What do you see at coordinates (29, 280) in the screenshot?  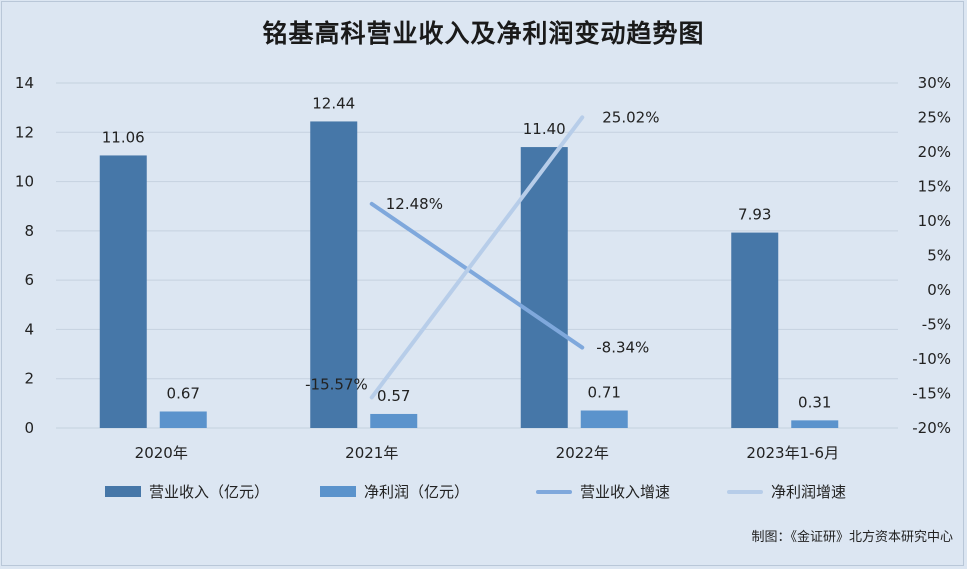 I see `y-tick-label-left: 6` at bounding box center [29, 280].